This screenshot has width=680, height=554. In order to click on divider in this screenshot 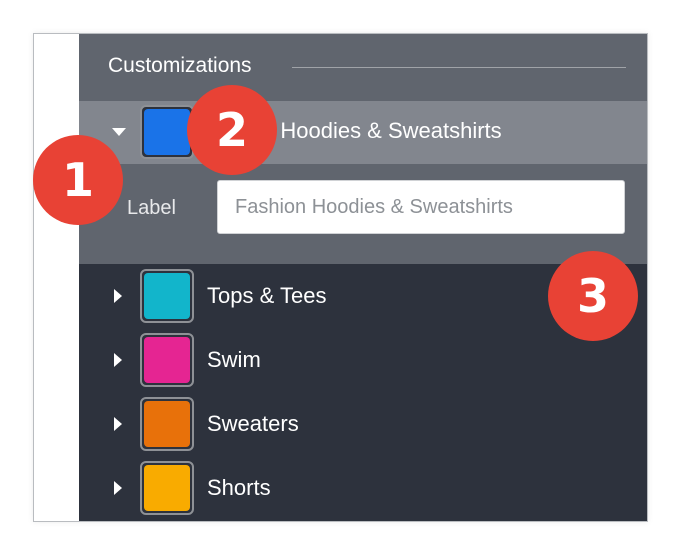, I will do `click(459, 67)`.